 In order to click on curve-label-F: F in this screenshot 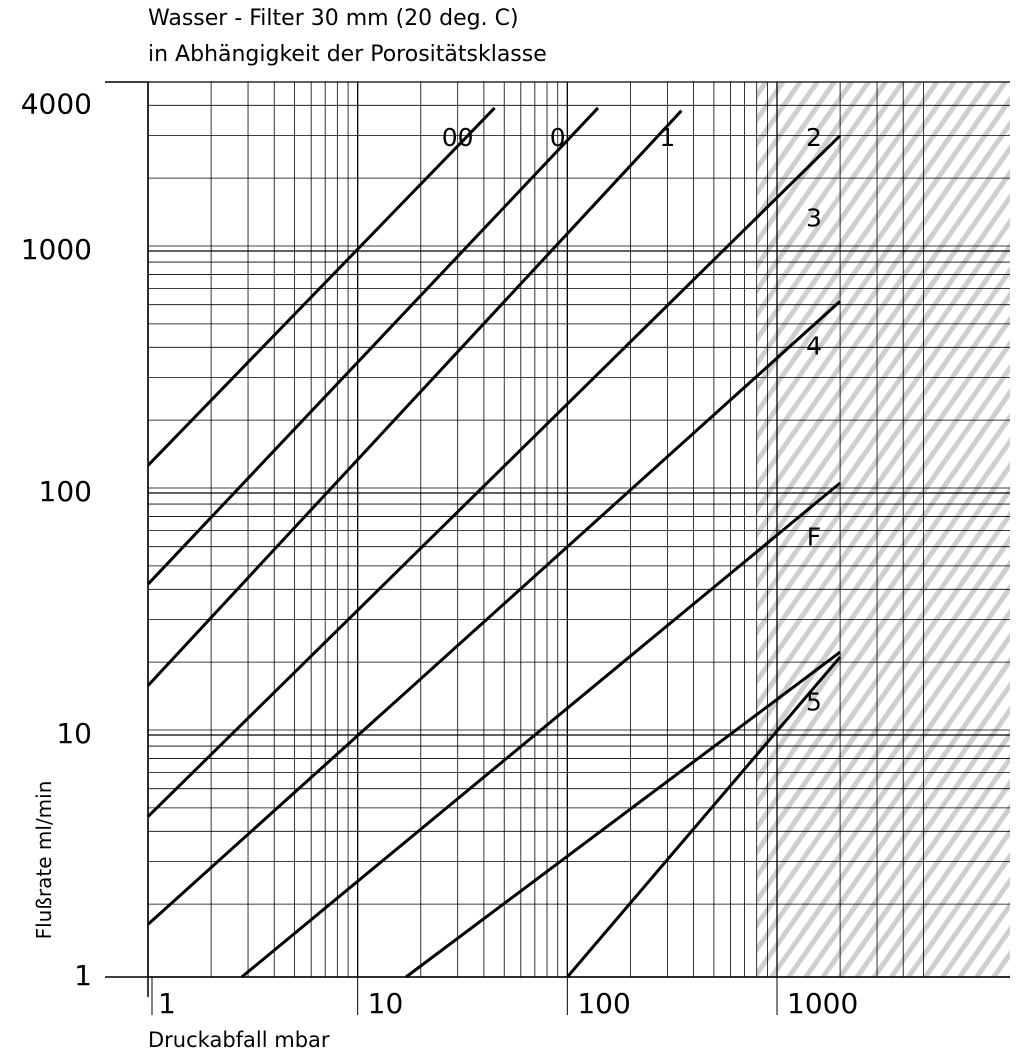, I will do `click(814, 536)`.